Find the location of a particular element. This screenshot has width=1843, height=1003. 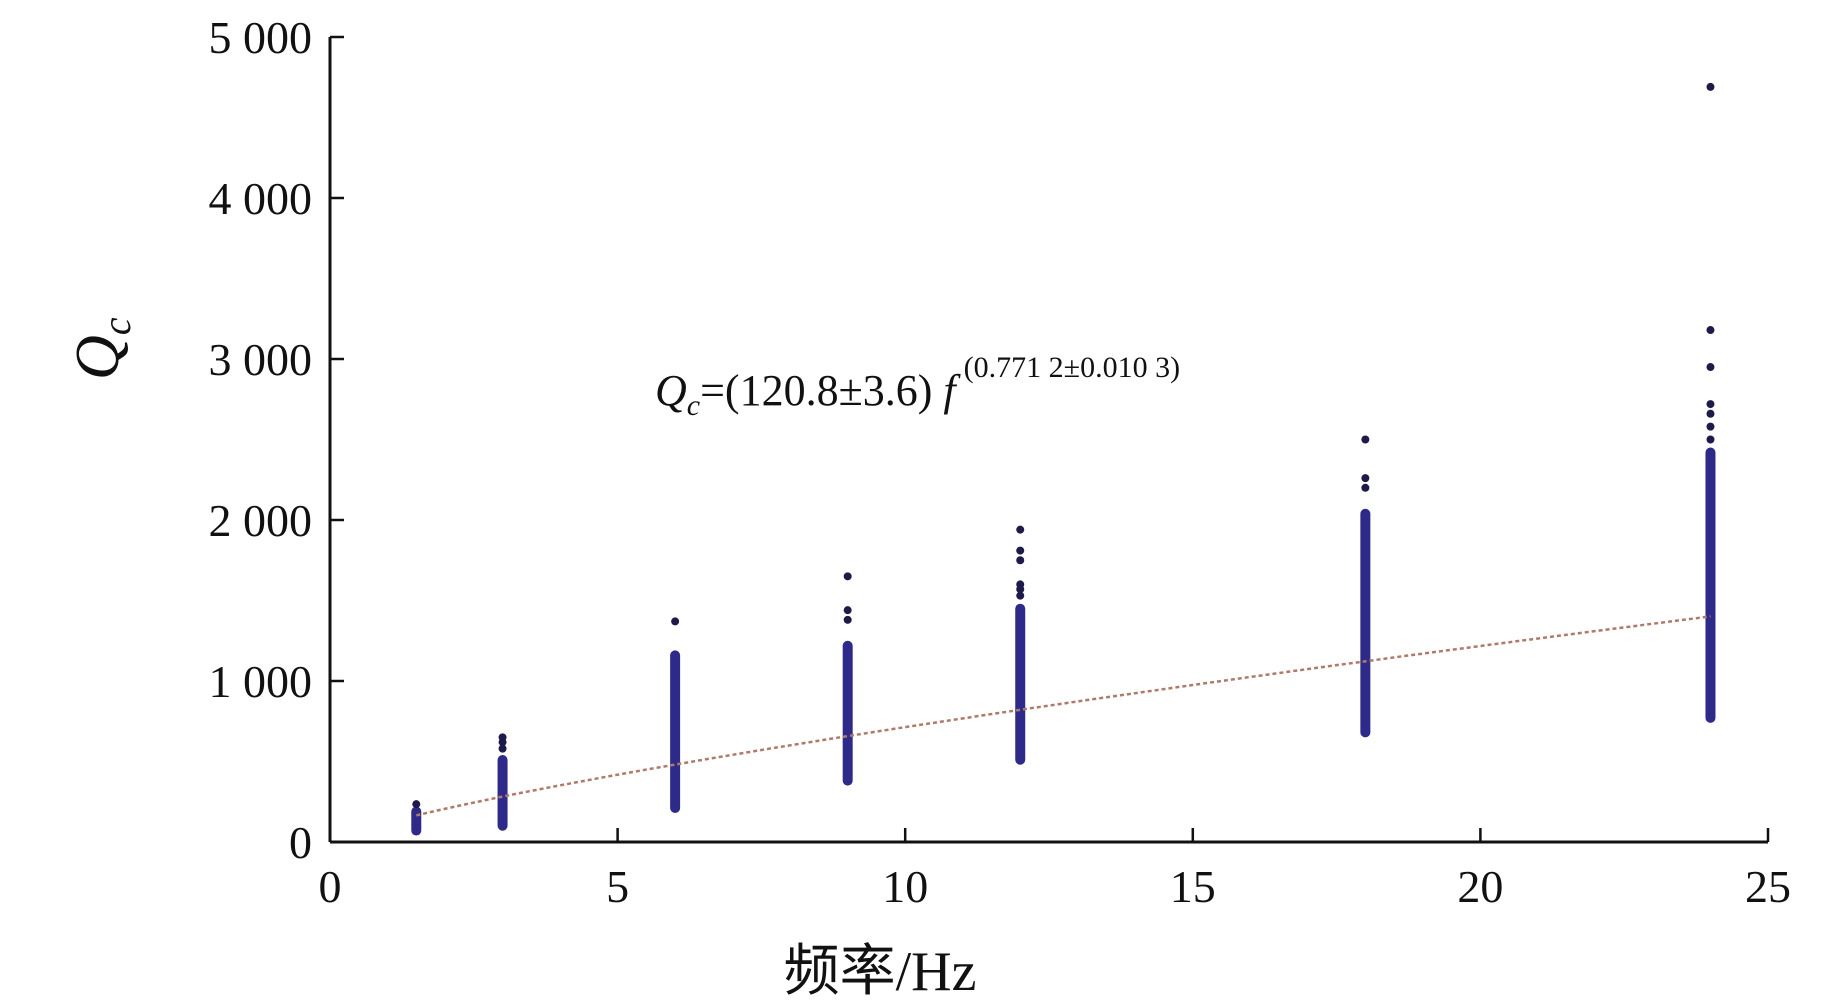

fit-eq-q: Q is located at coordinates (671, 390).